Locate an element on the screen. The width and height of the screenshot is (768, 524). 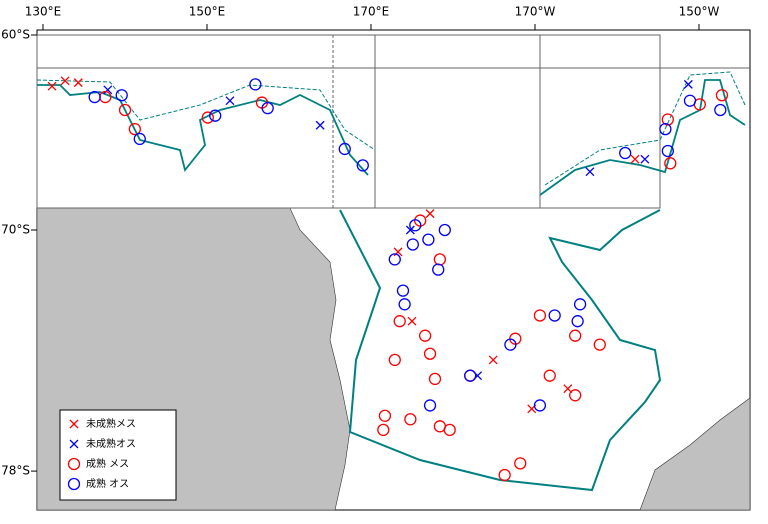
land is located at coordinates (695, 454).